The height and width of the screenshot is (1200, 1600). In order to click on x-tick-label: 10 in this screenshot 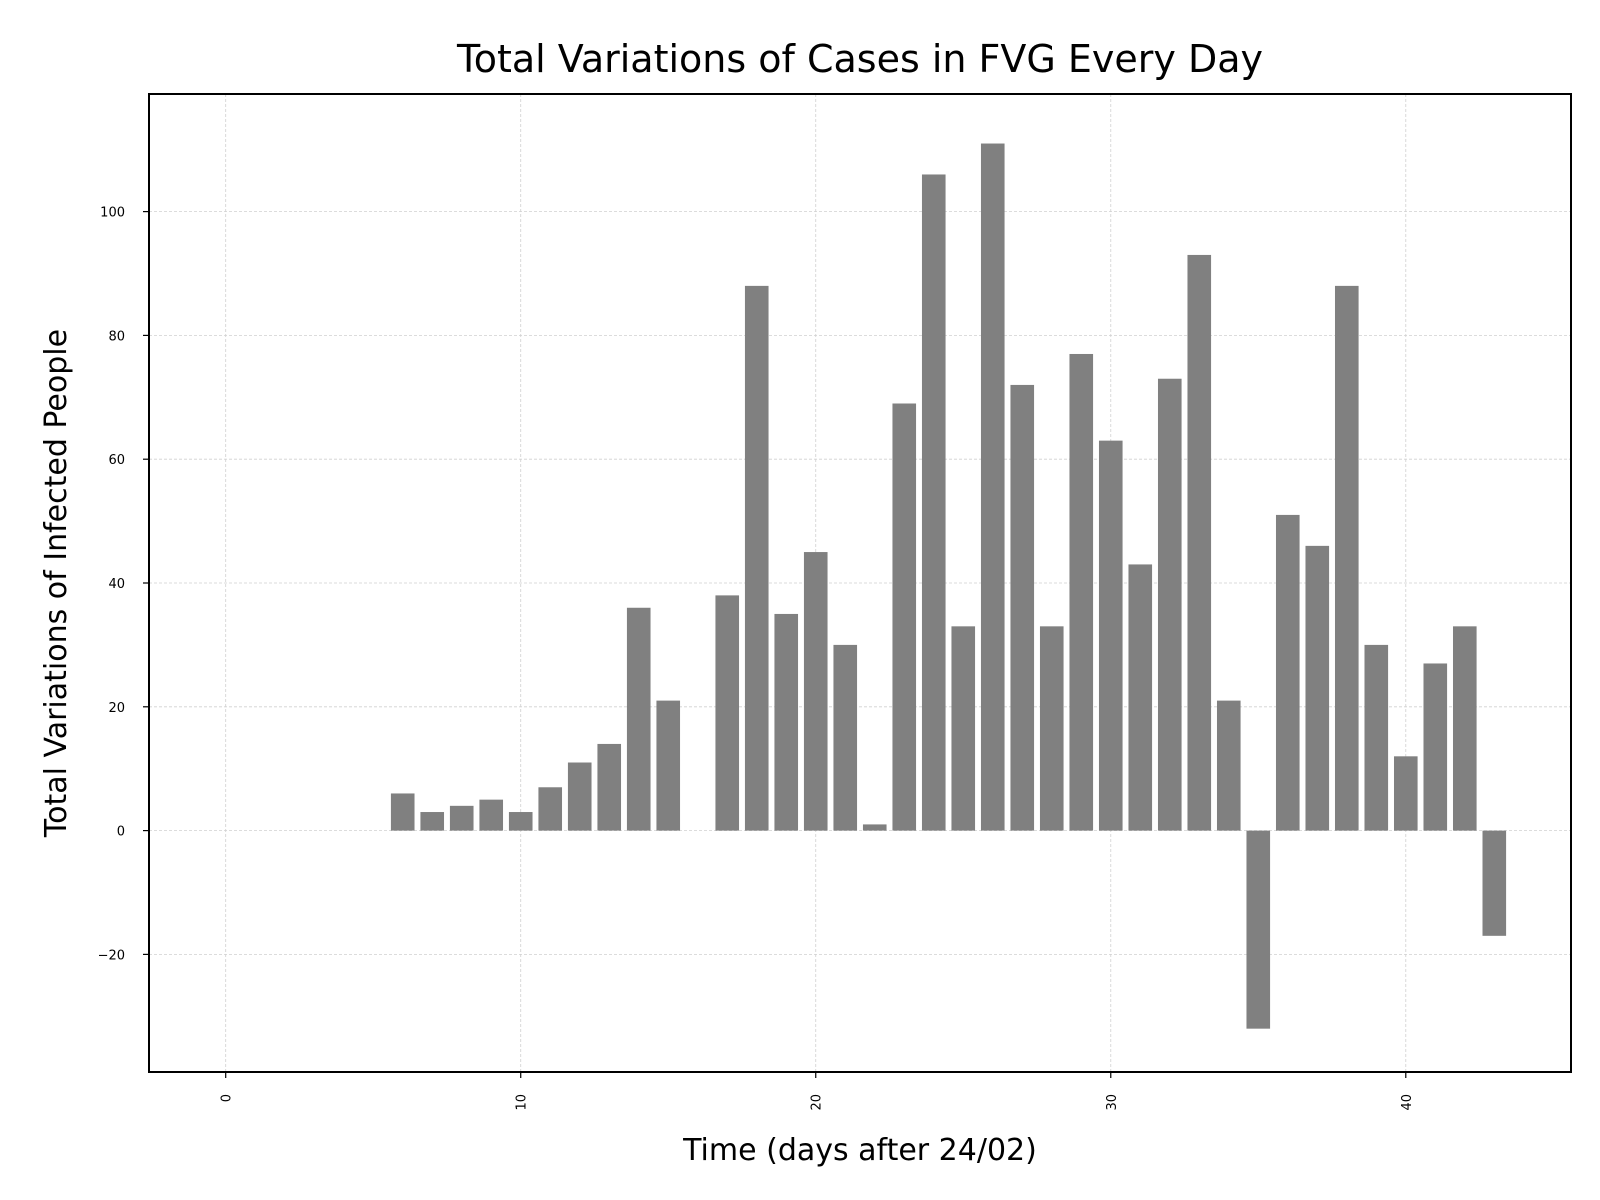, I will do `click(522, 1102)`.